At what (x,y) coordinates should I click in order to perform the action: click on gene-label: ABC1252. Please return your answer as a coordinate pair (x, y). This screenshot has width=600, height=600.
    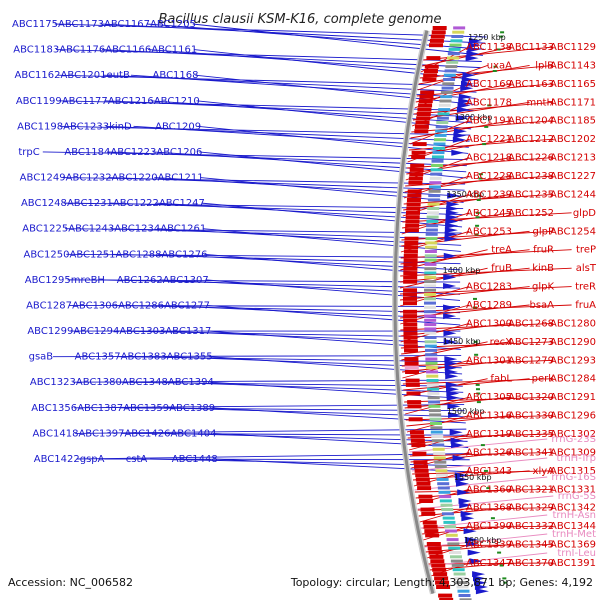
    Looking at the image, I should click on (531, 213).